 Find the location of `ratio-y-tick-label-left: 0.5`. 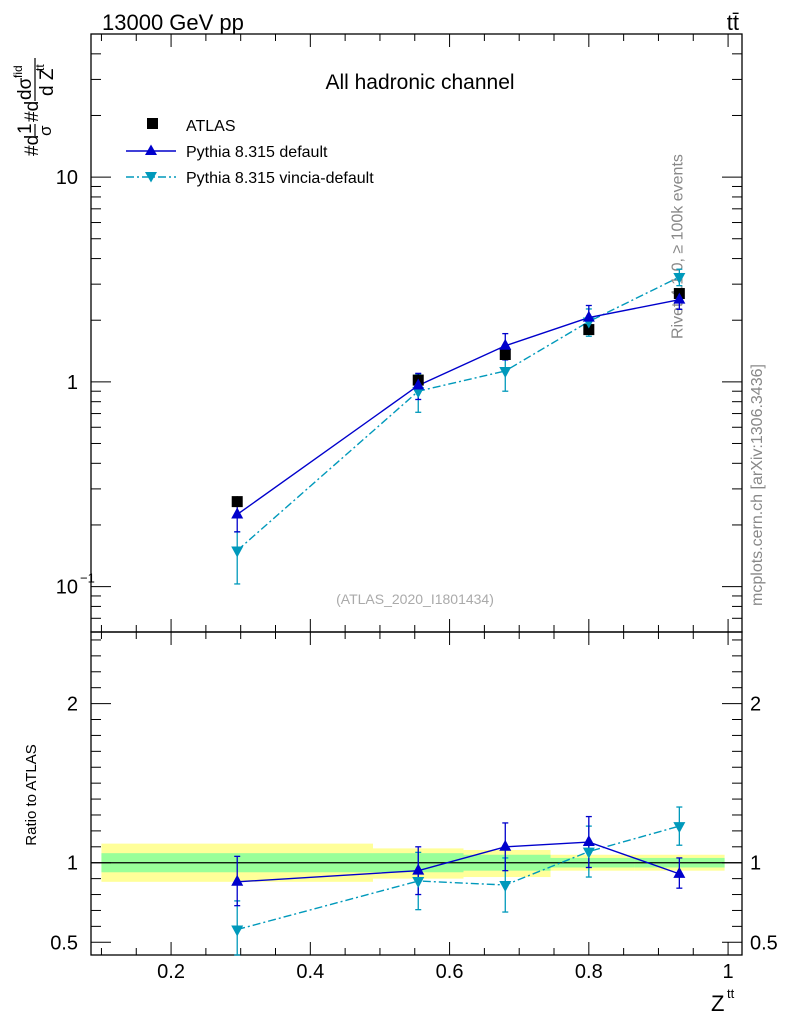

ratio-y-tick-label-left: 0.5 is located at coordinates (64, 943).